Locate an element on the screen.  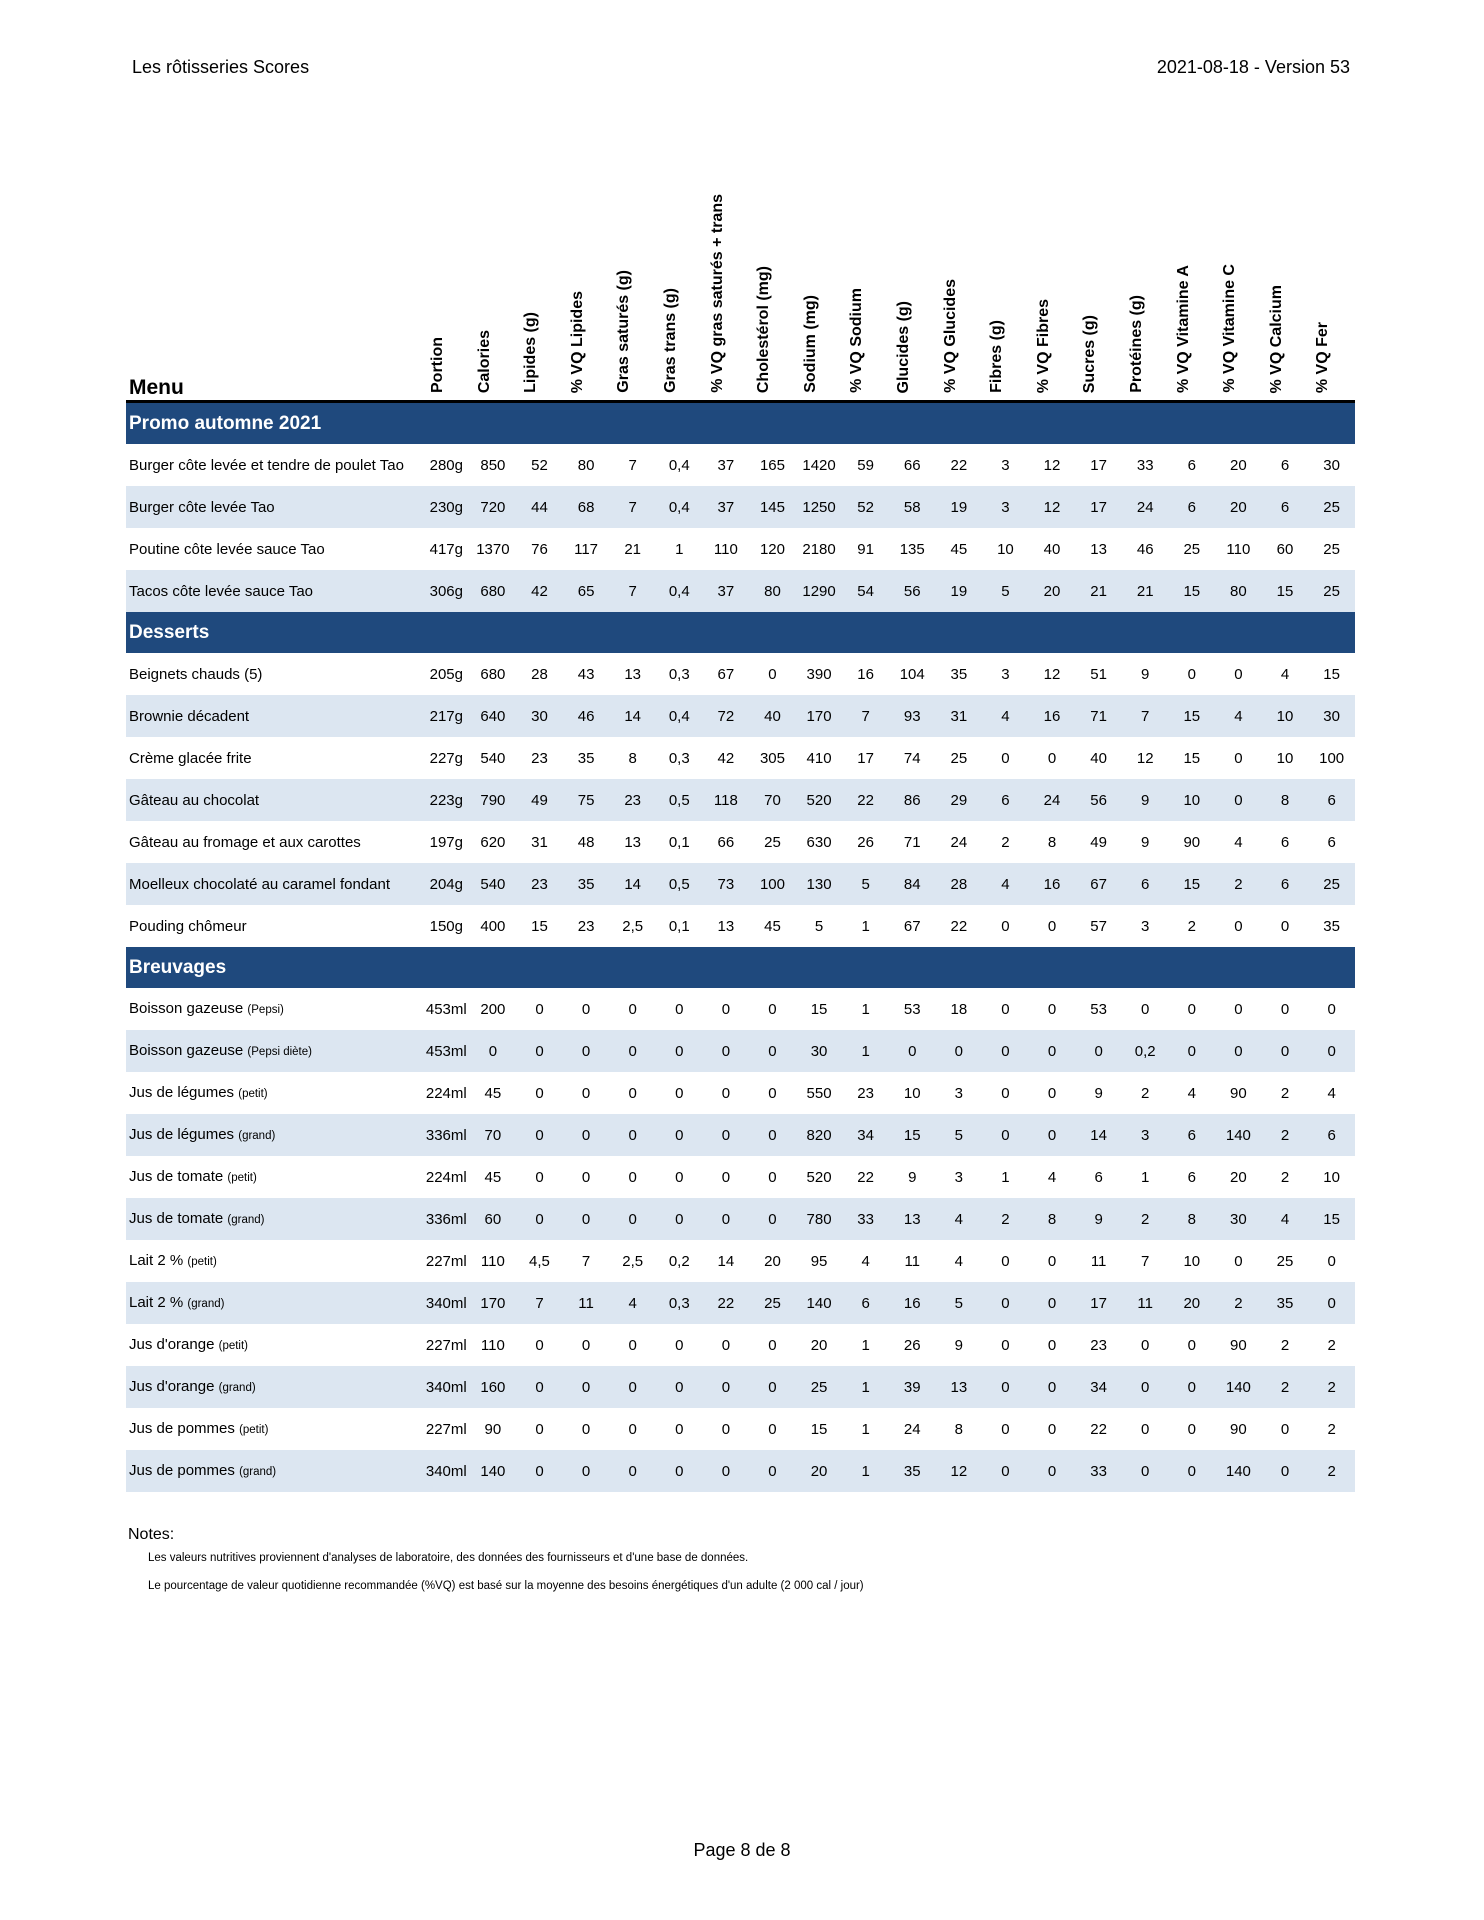
value-cell: 13 is located at coordinates (726, 926).